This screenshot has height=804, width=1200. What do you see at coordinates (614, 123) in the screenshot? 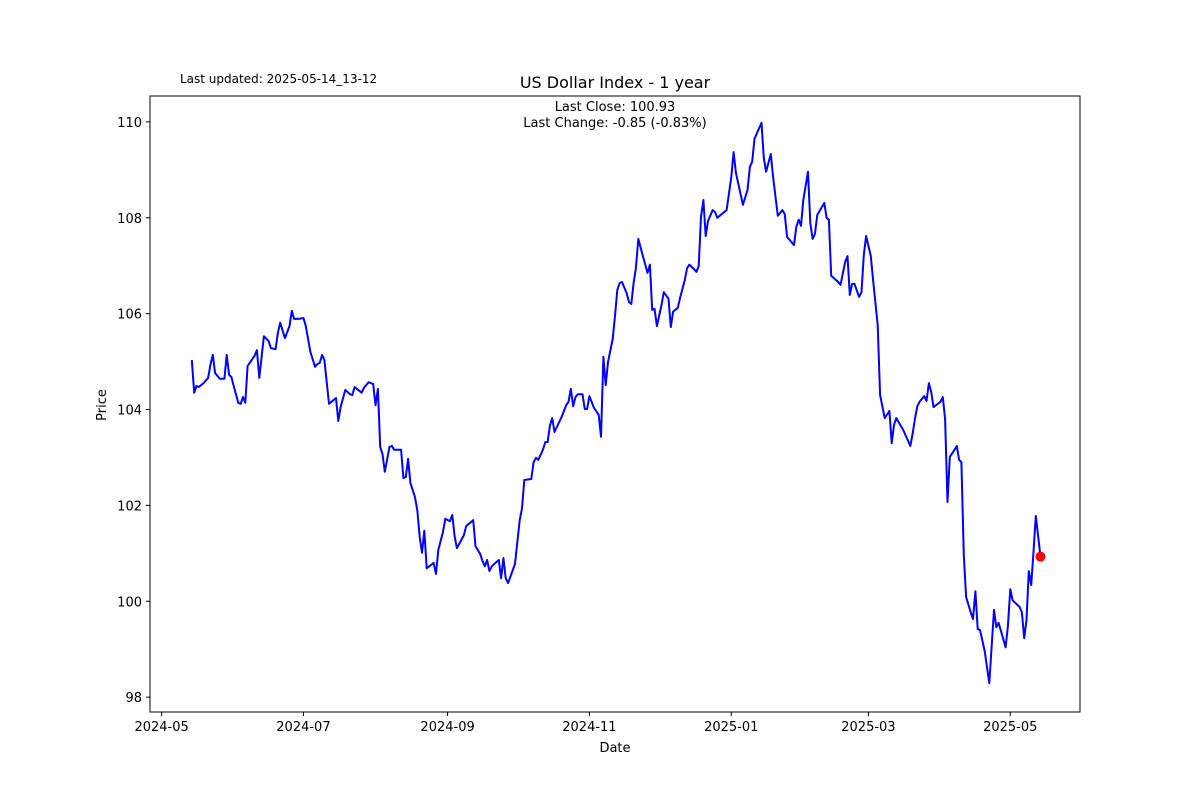
I see `last-change-annotation: Last Change: -0.85 (-0.83%)` at bounding box center [614, 123].